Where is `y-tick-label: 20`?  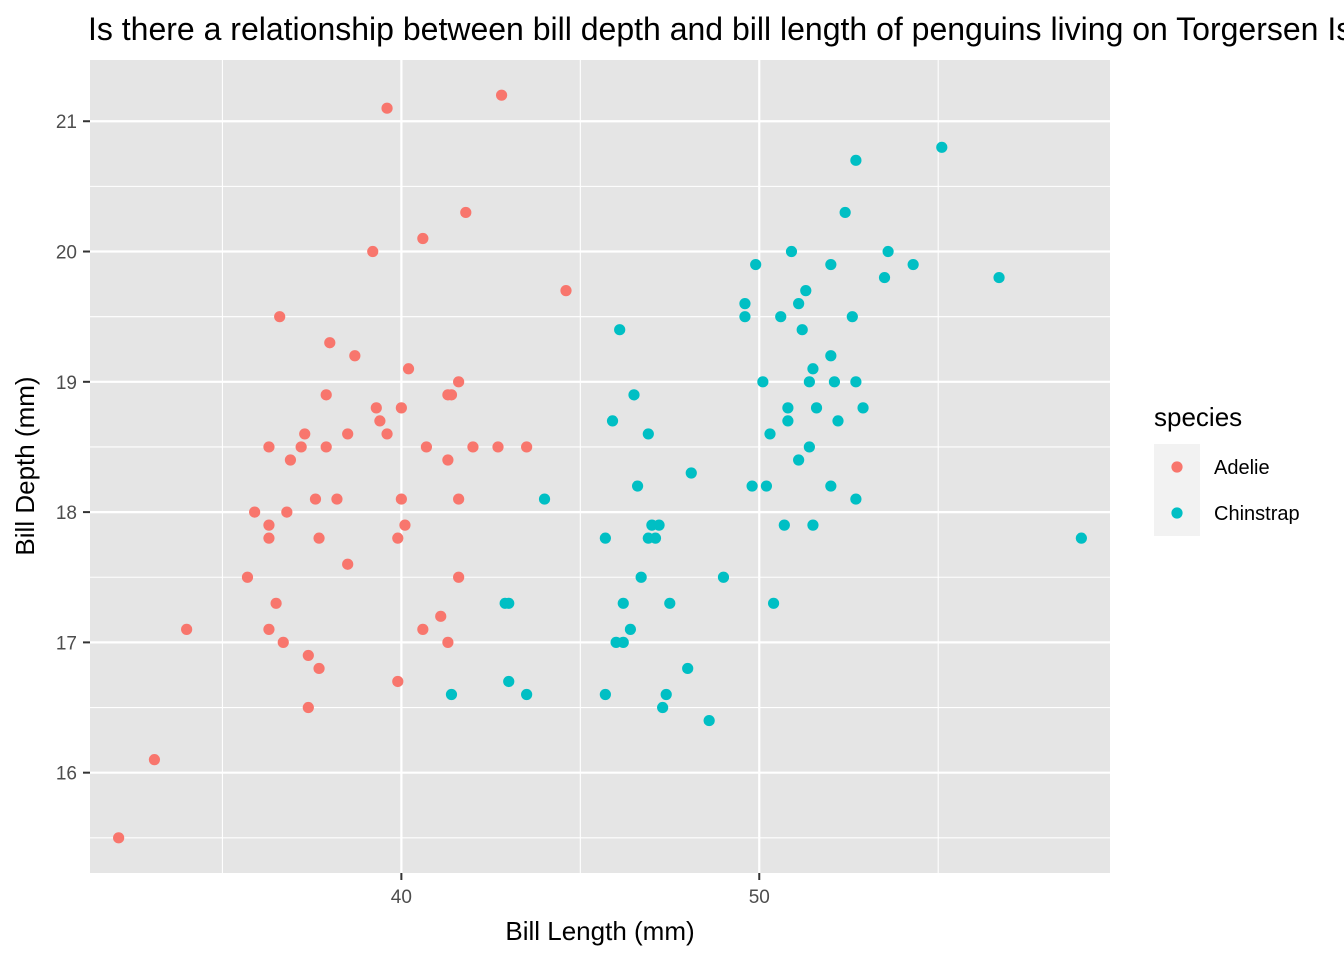 y-tick-label: 20 is located at coordinates (66, 253).